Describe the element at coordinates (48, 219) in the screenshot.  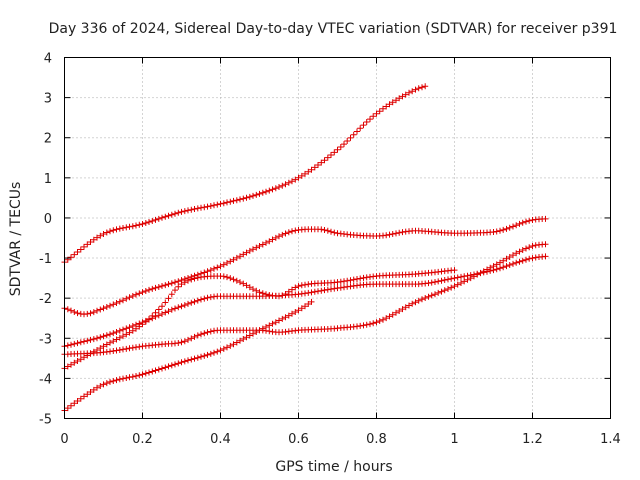
I see `y-tick-label: 0` at that location.